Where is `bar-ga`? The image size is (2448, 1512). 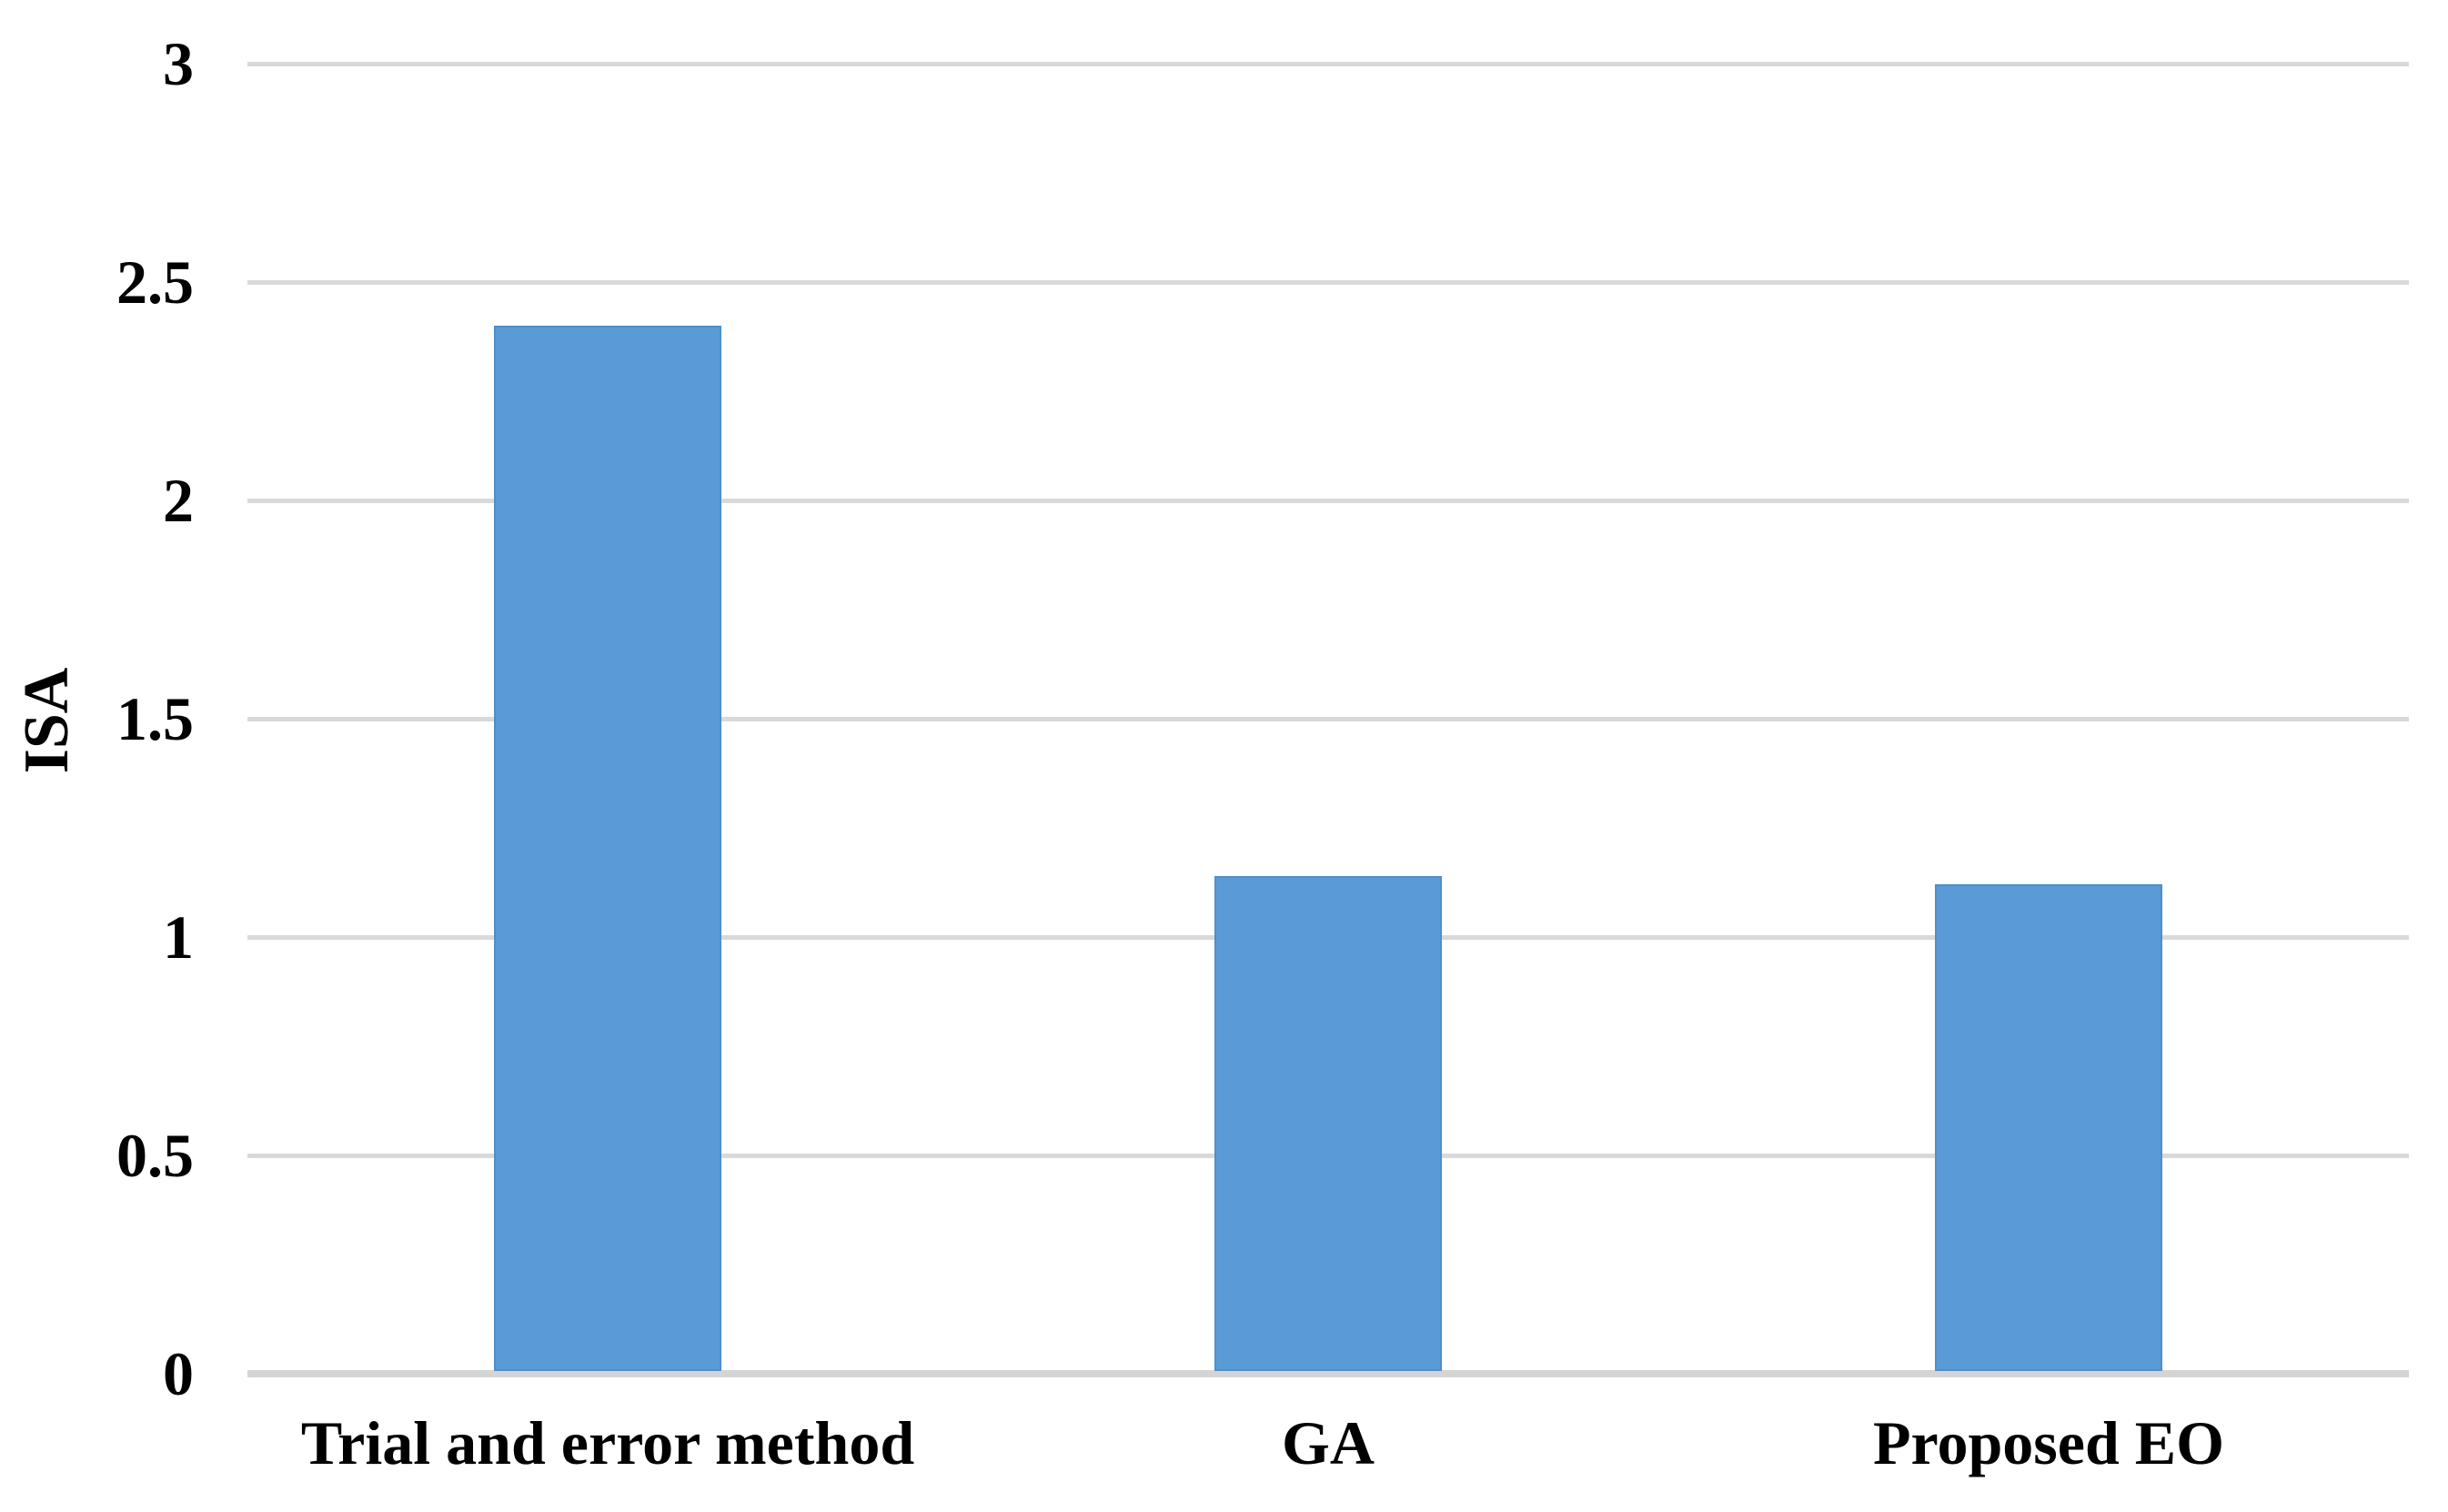
bar-ga is located at coordinates (1328, 1123).